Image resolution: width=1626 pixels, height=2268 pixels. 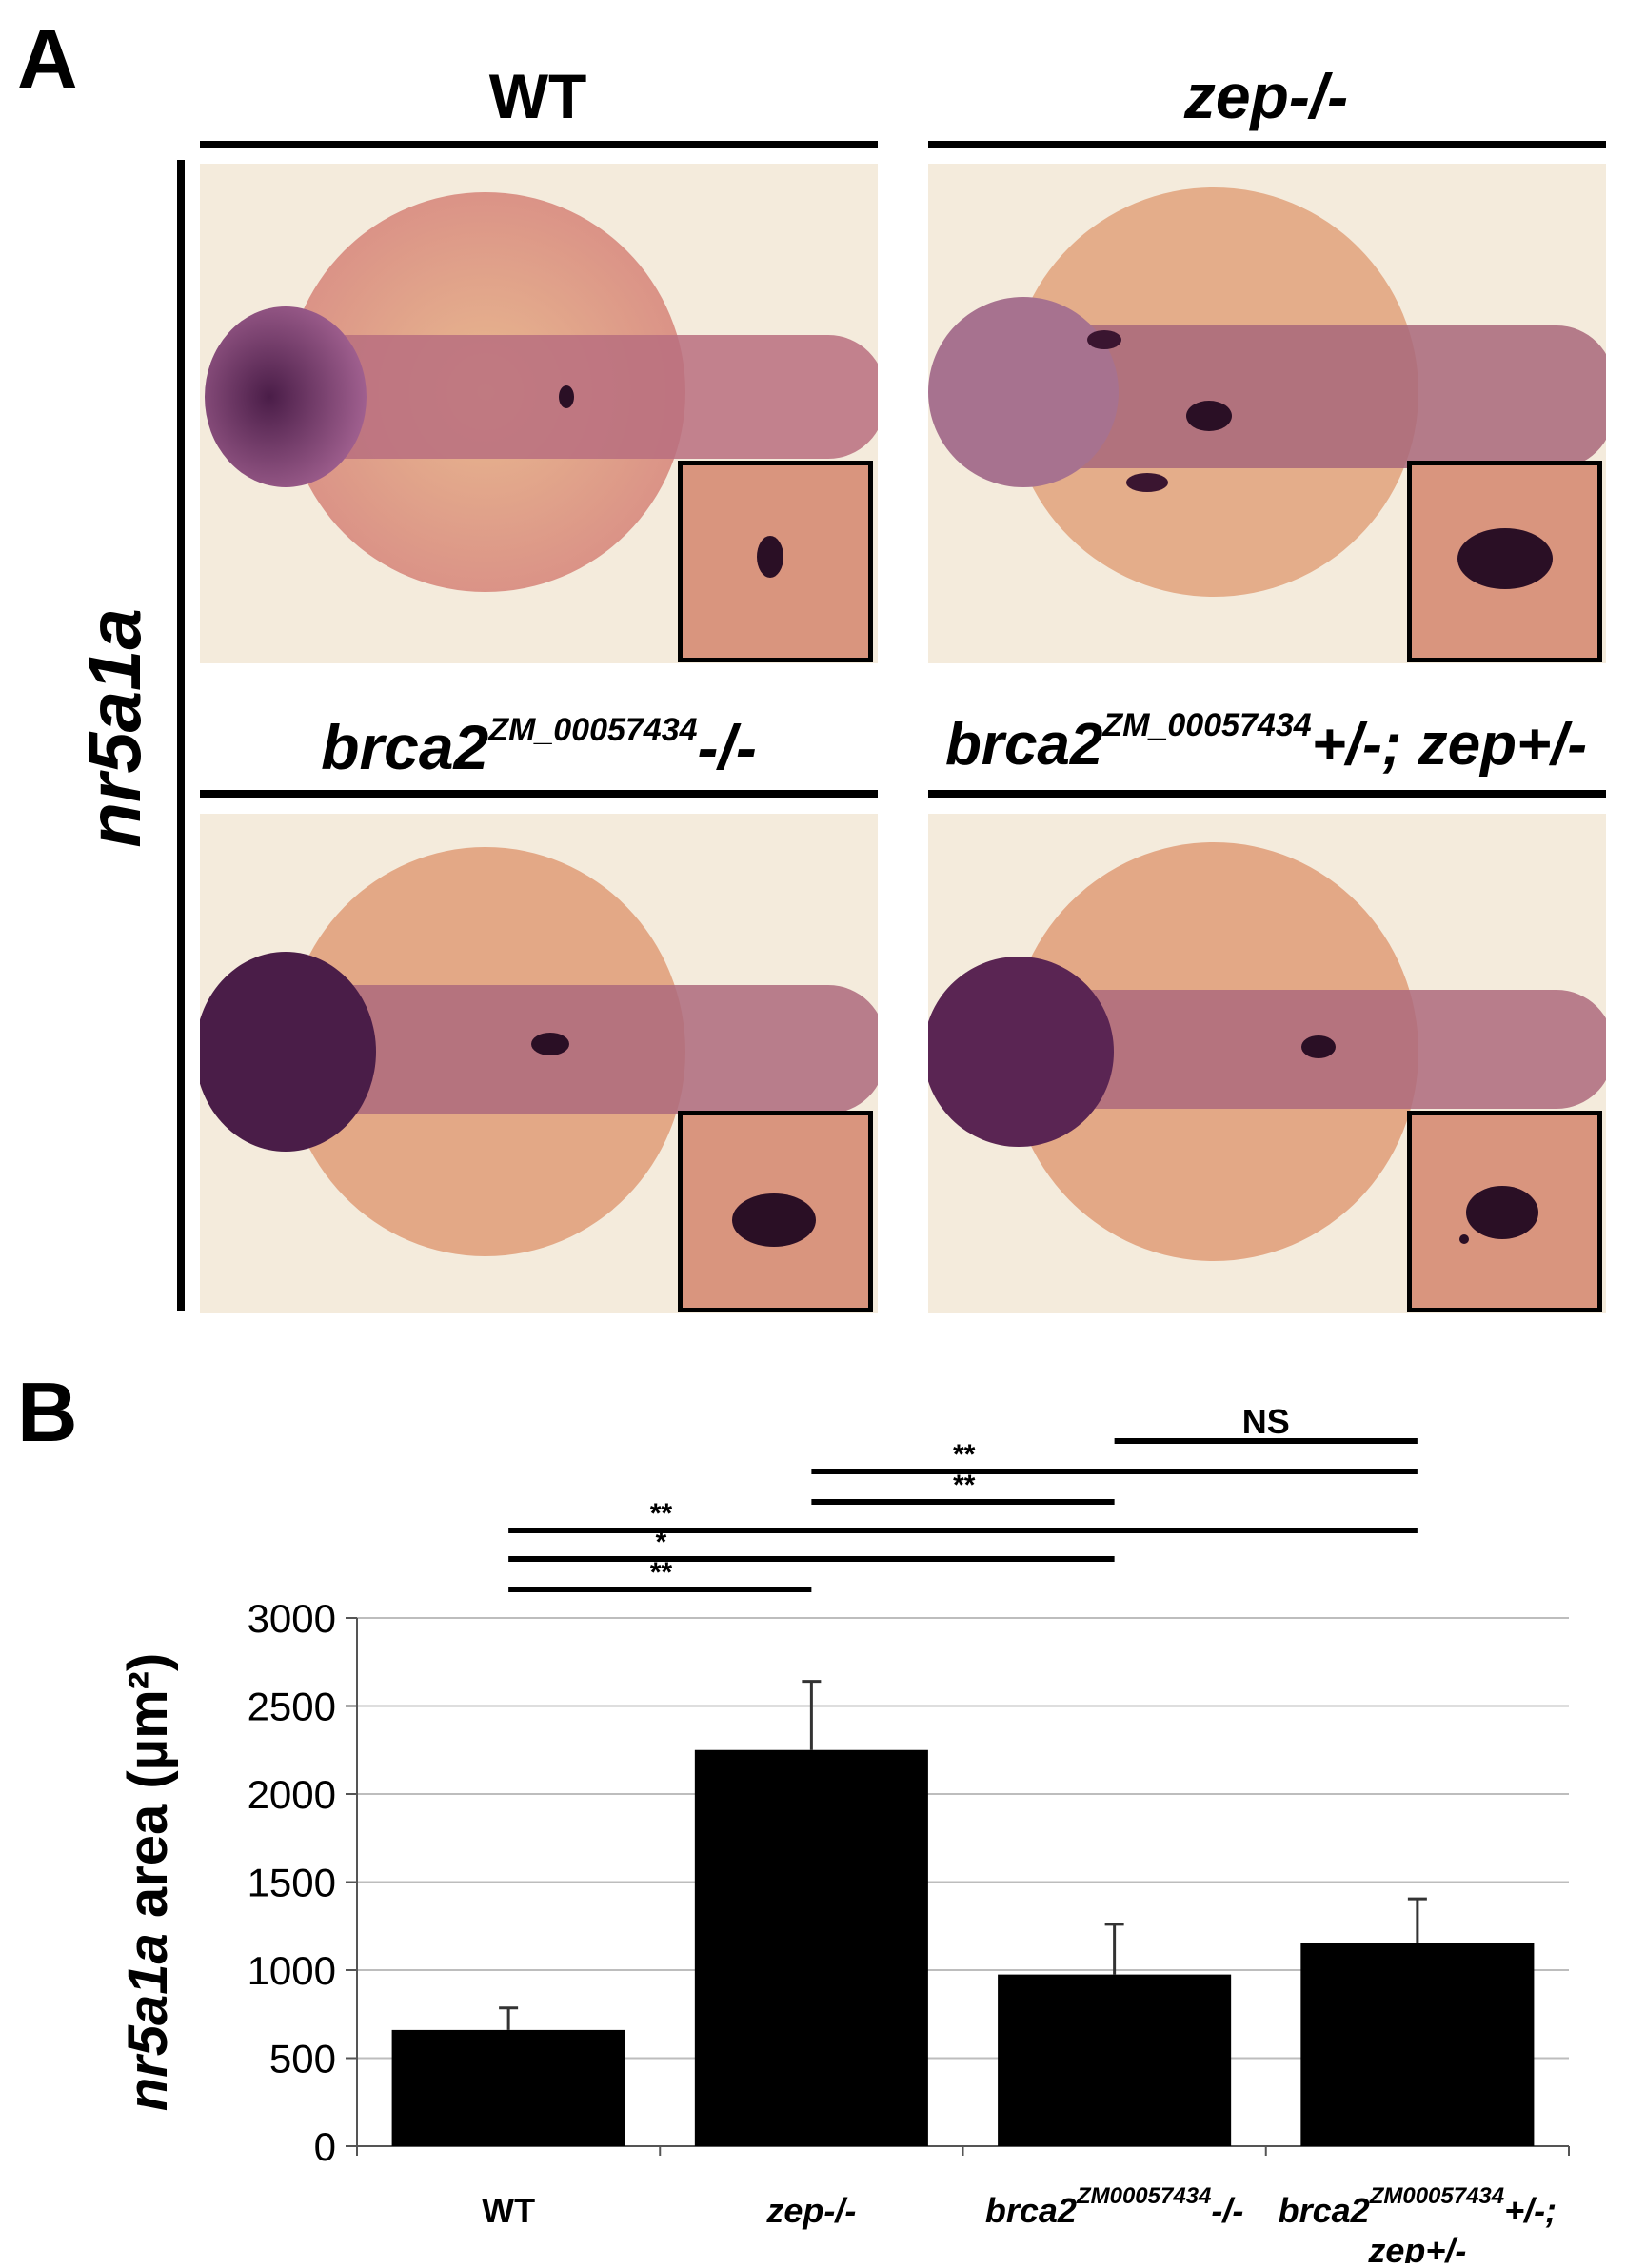 What do you see at coordinates (727, 747) in the screenshot?
I see `title-brca2-suffix: -/-` at bounding box center [727, 747].